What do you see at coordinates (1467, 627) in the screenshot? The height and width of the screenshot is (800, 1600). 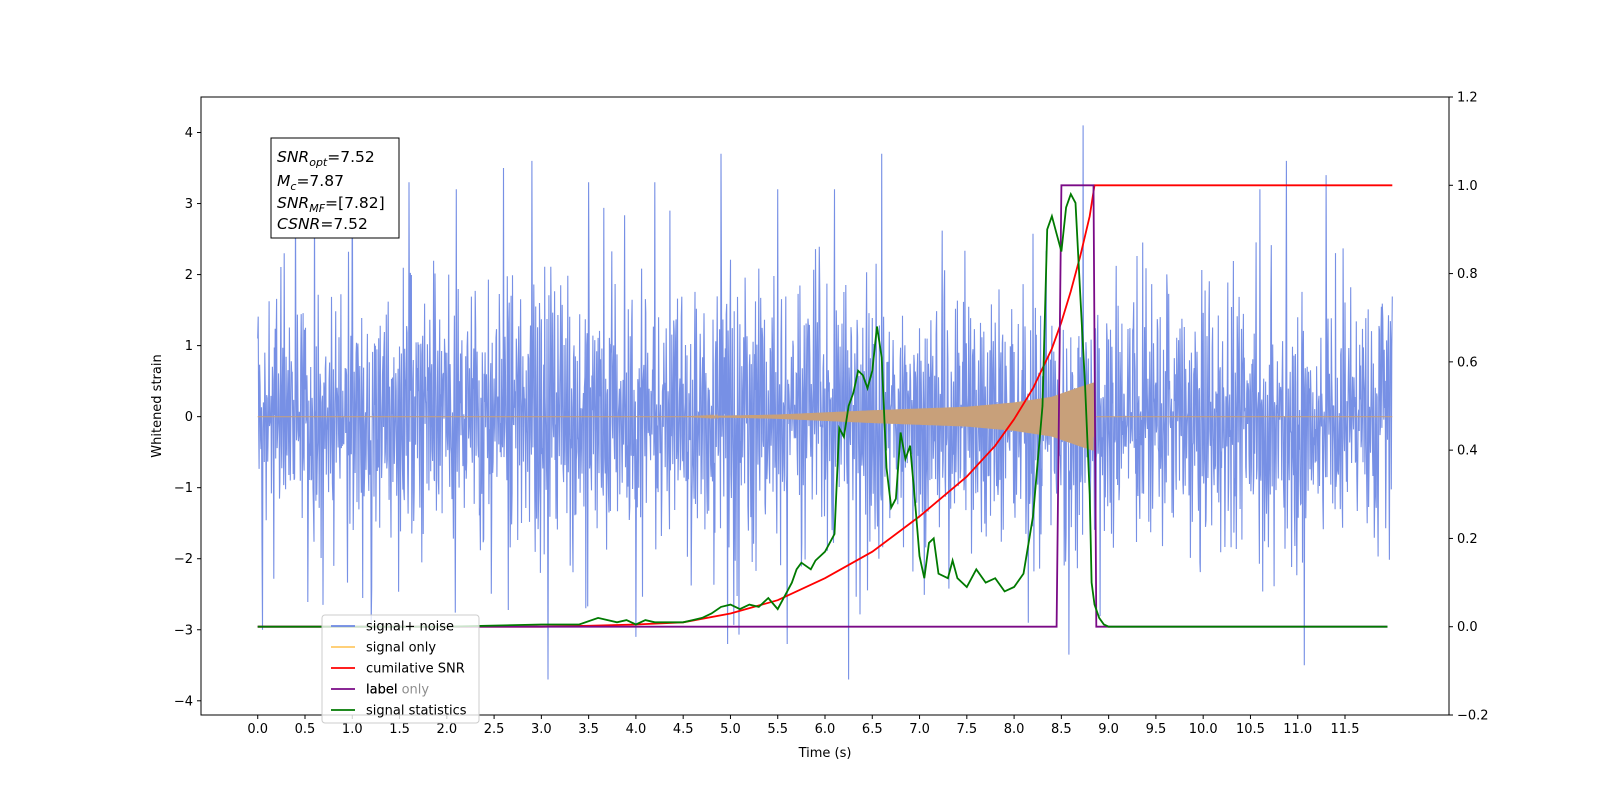 I see `y-right-tick-label: 0.0` at bounding box center [1467, 627].